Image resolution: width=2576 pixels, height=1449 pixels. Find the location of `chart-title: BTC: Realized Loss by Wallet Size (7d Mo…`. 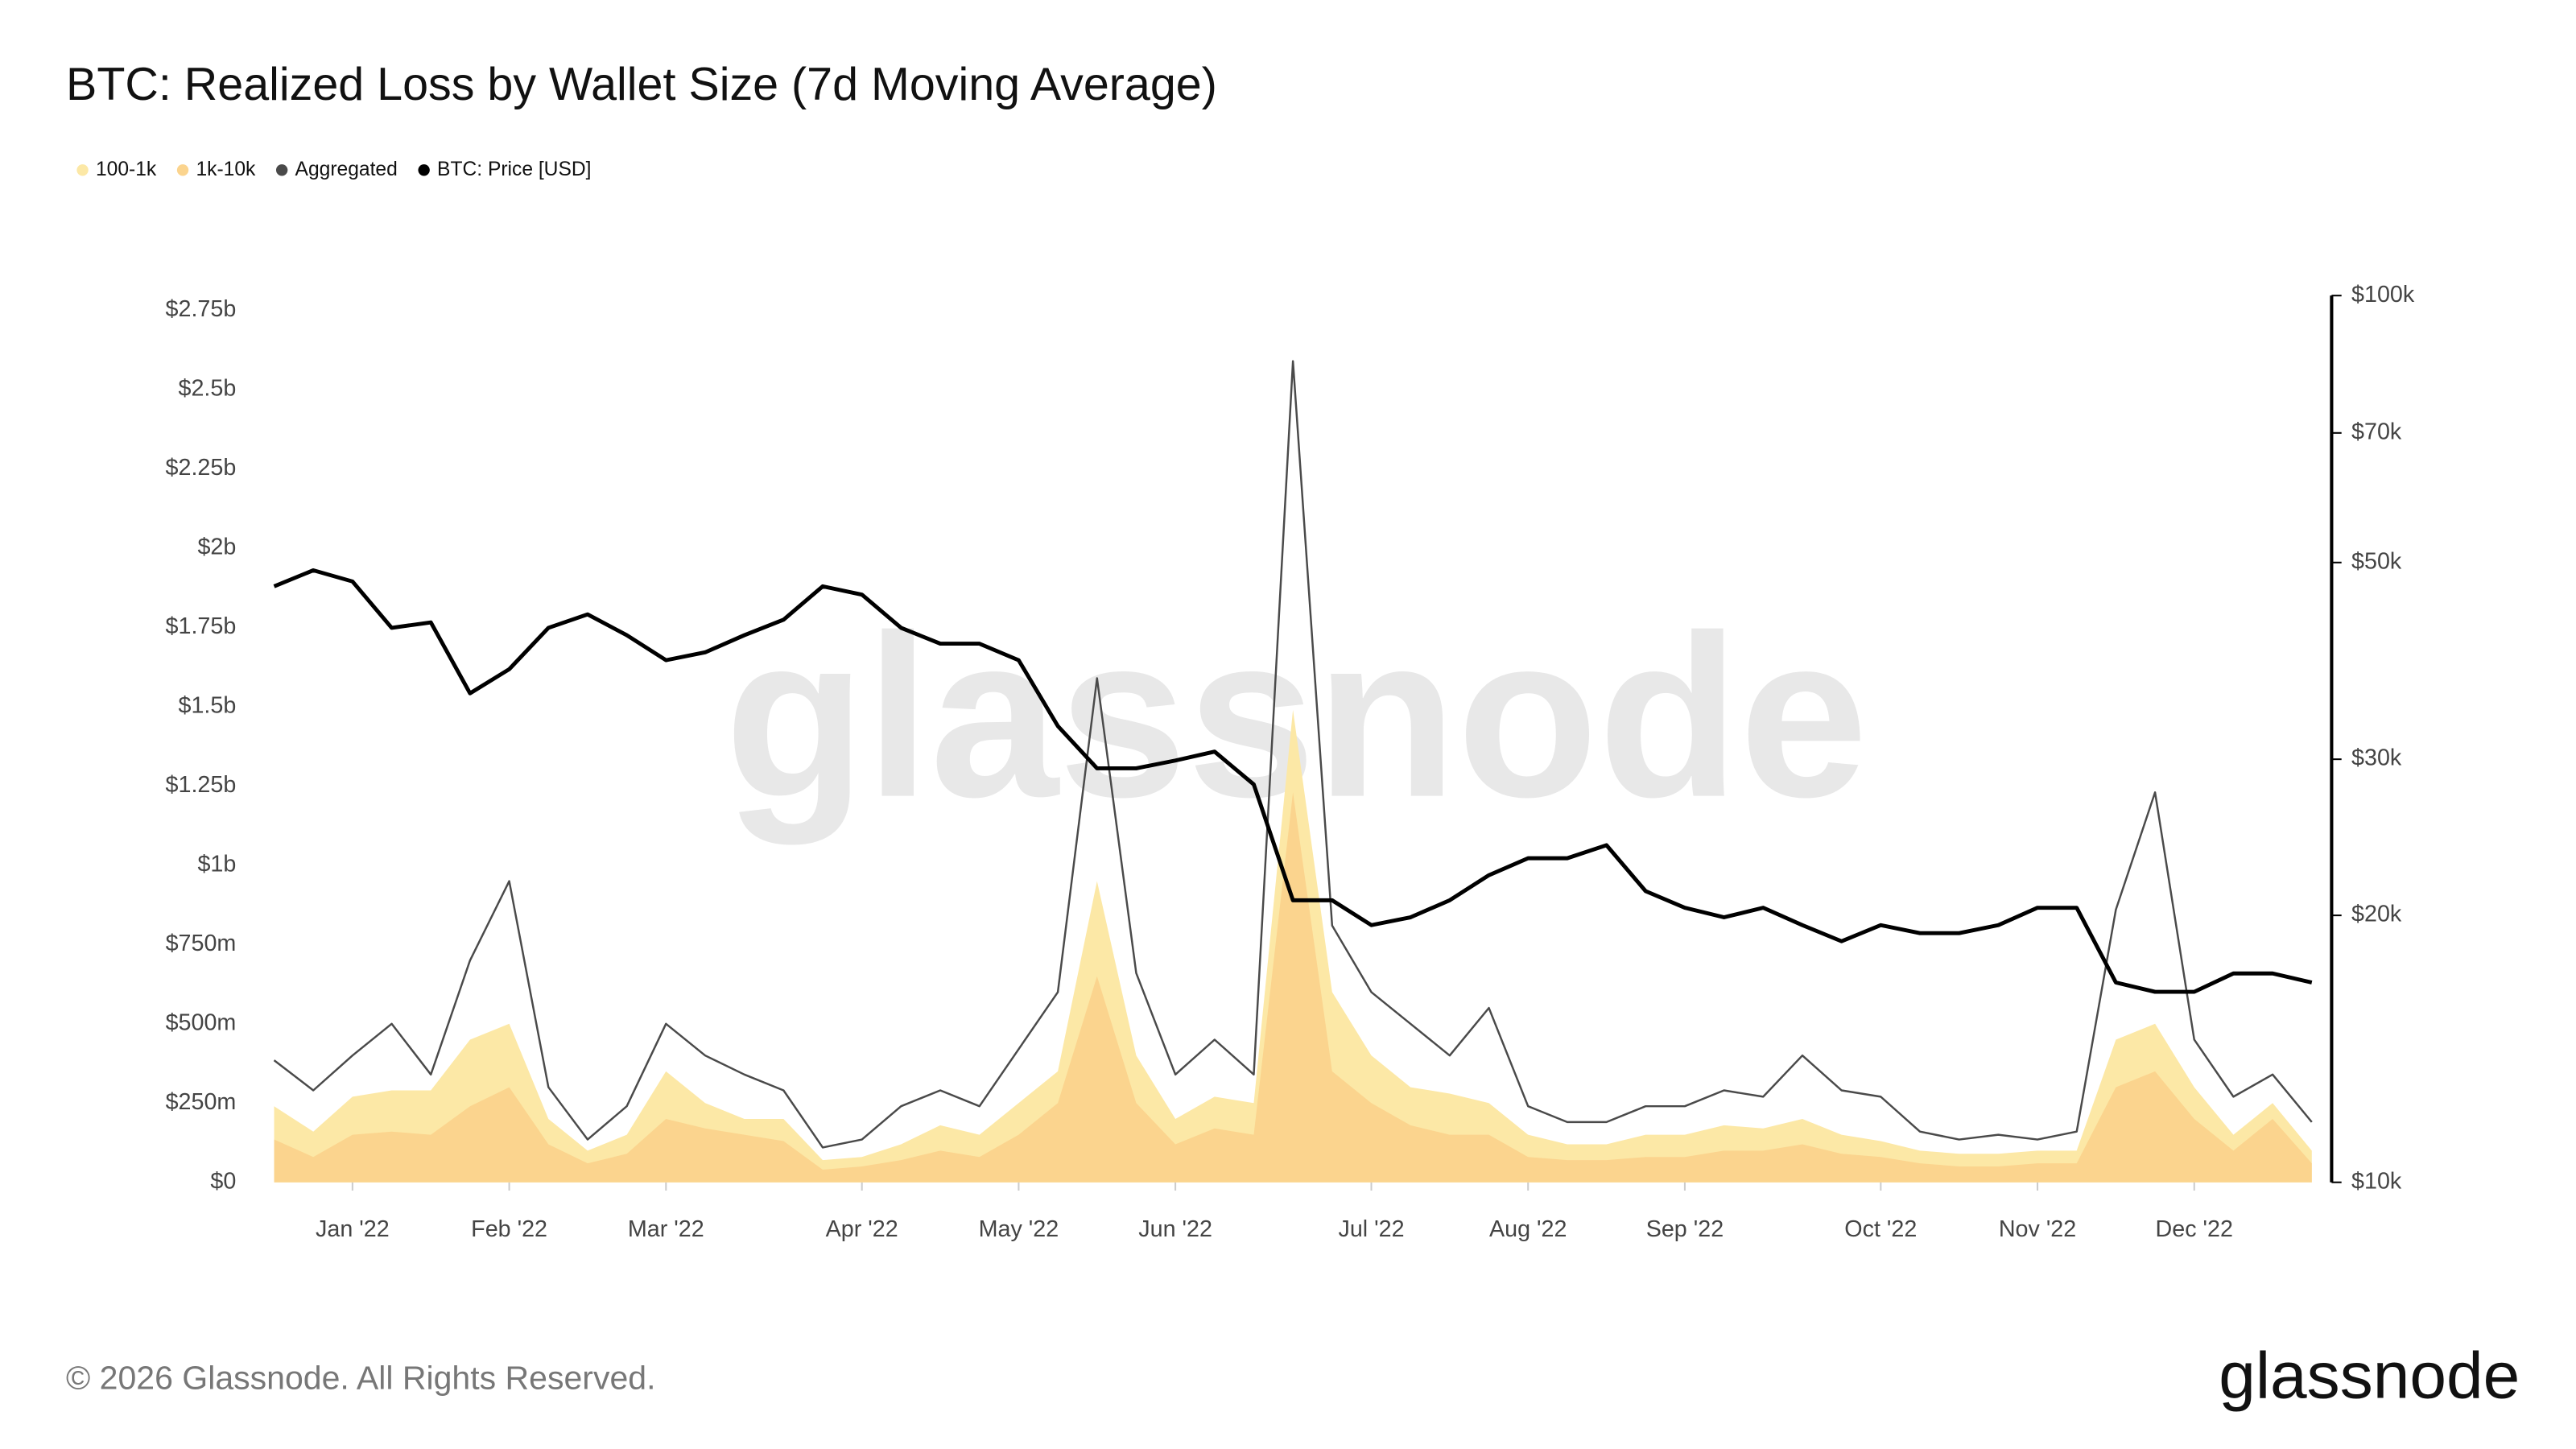

chart-title: BTC: Realized Loss by Wallet Size (7d Mo… is located at coordinates (641, 84).